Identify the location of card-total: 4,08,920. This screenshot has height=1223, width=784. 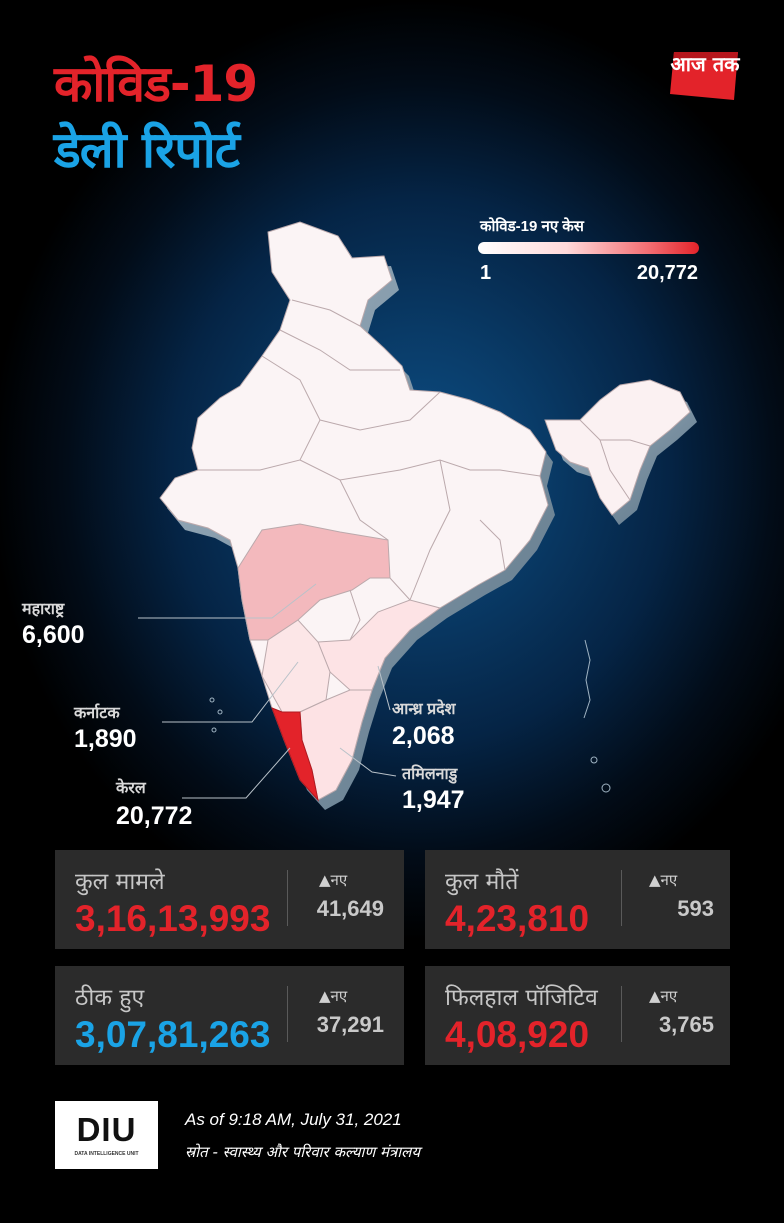
(517, 1034).